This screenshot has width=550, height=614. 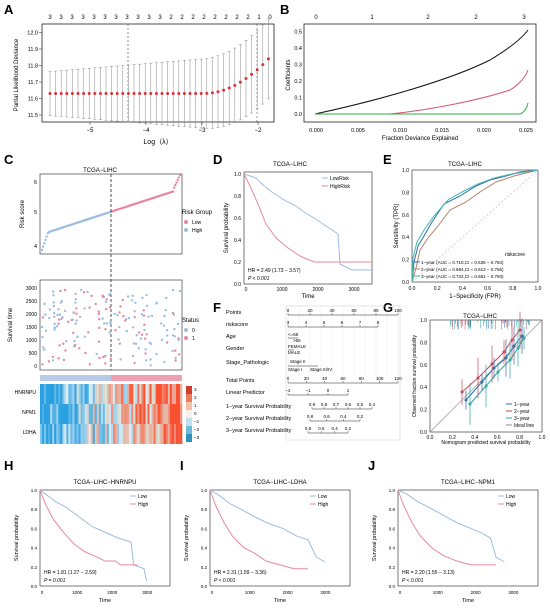 I want to click on panel-a-top-count: 2, so click(x=204, y=18).